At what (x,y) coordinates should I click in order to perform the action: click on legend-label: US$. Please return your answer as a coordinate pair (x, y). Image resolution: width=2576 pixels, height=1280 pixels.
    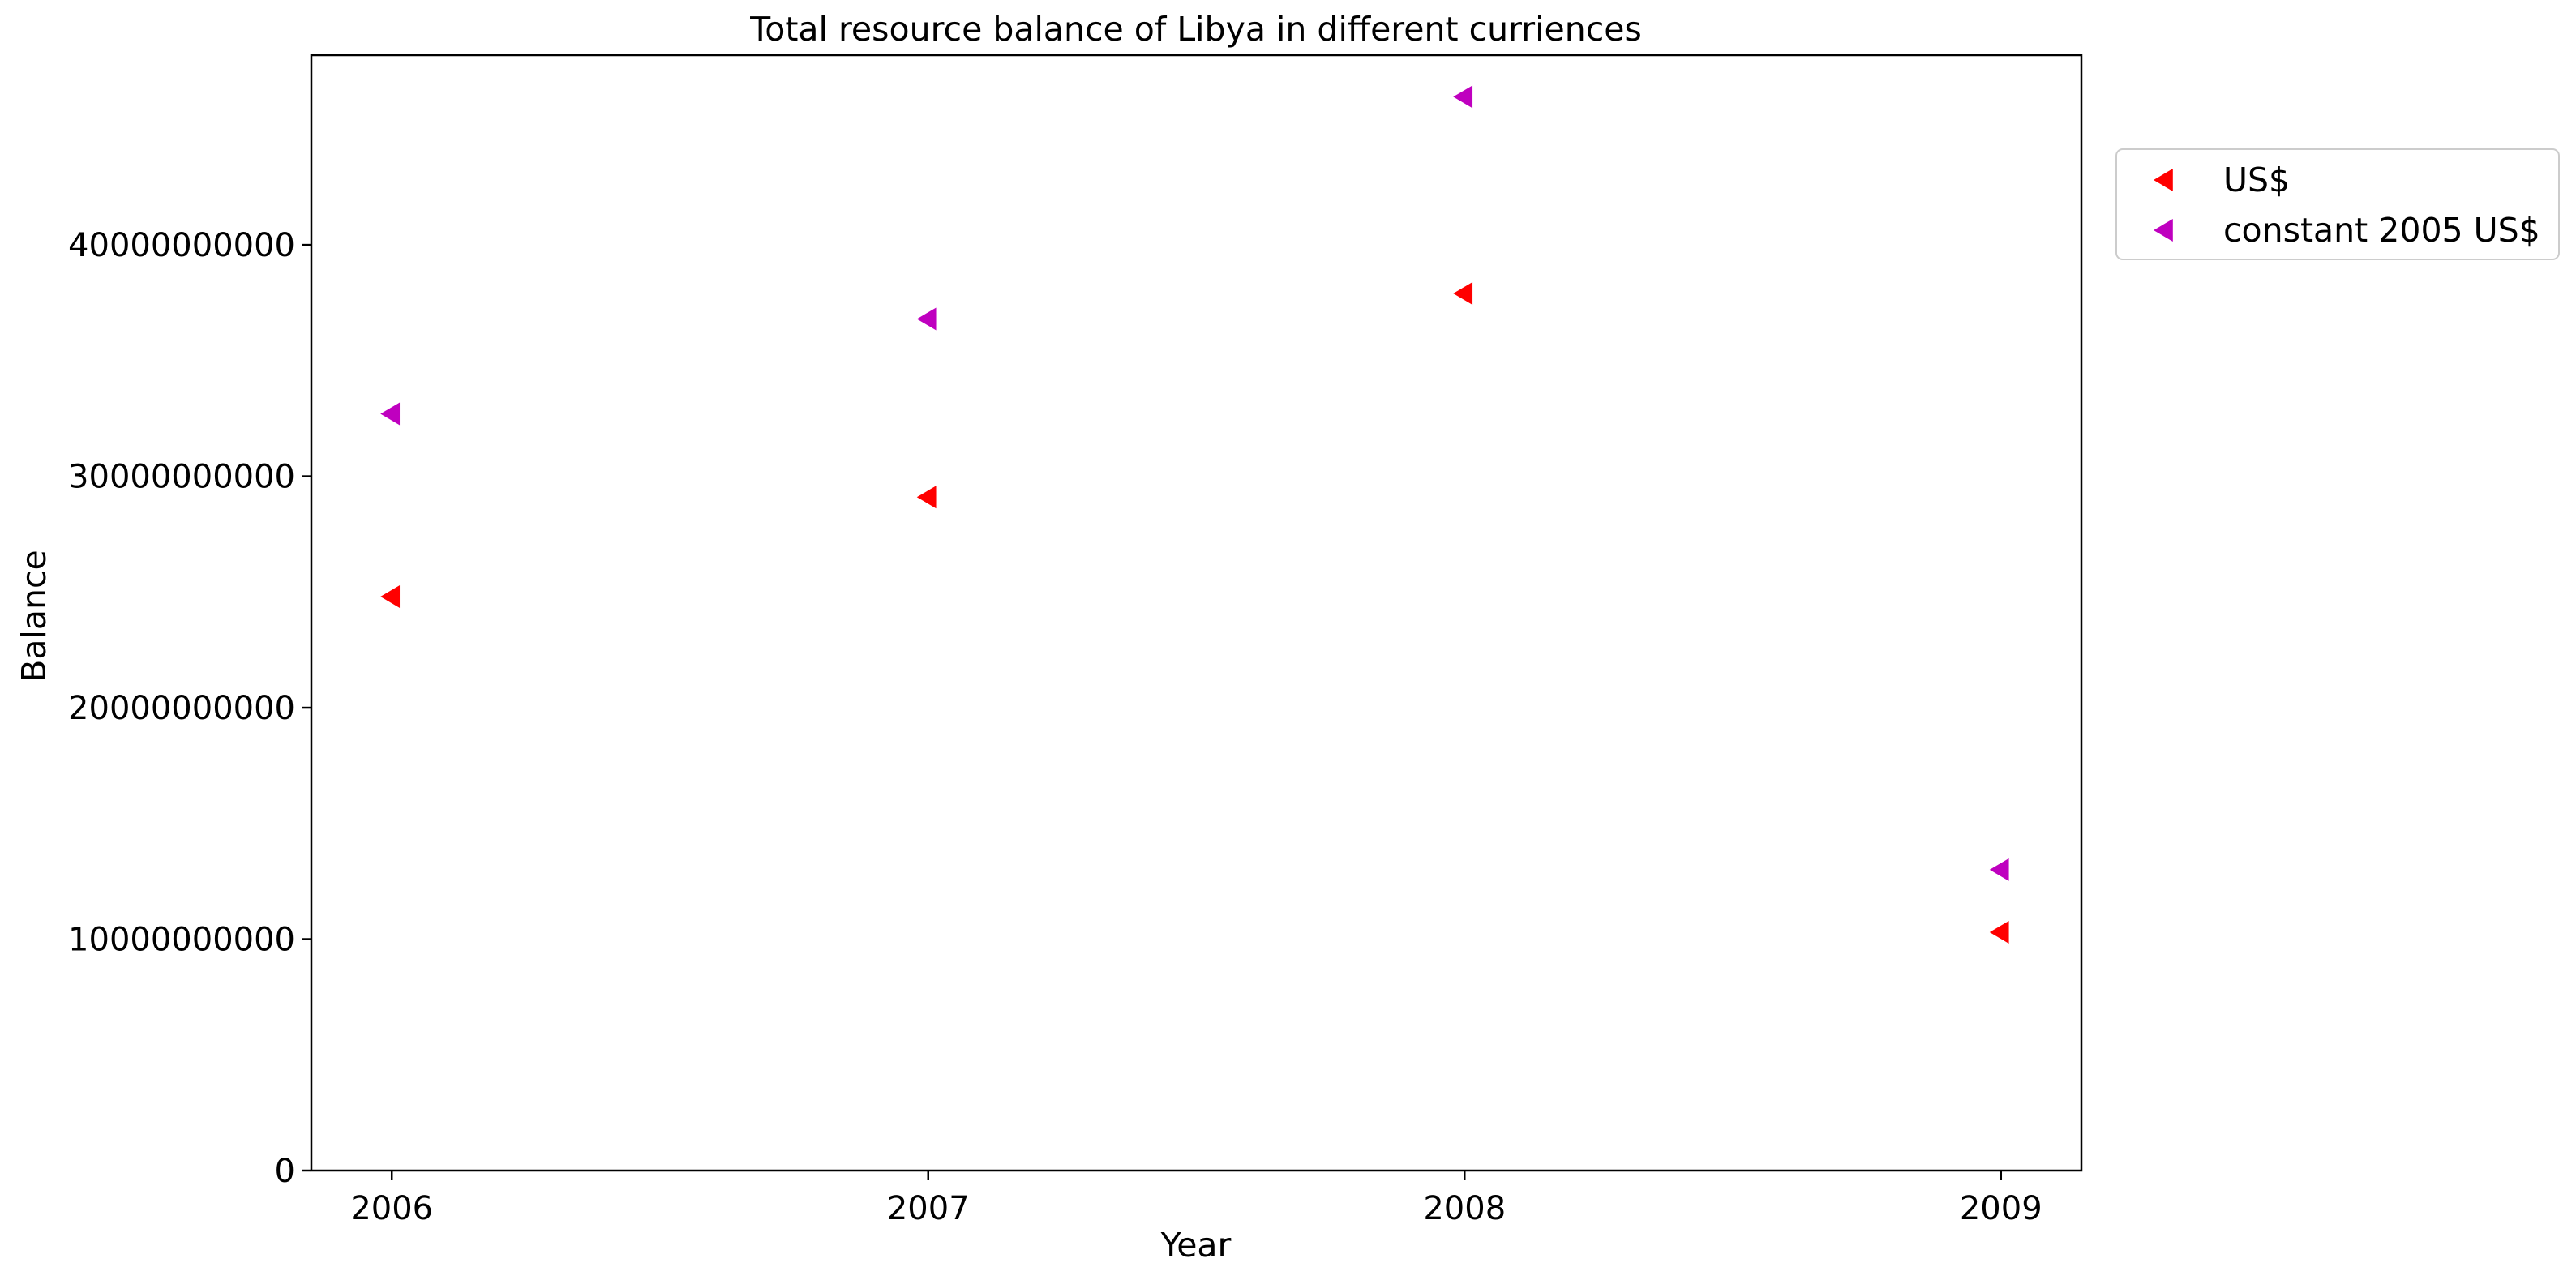
    Looking at the image, I should click on (2256, 180).